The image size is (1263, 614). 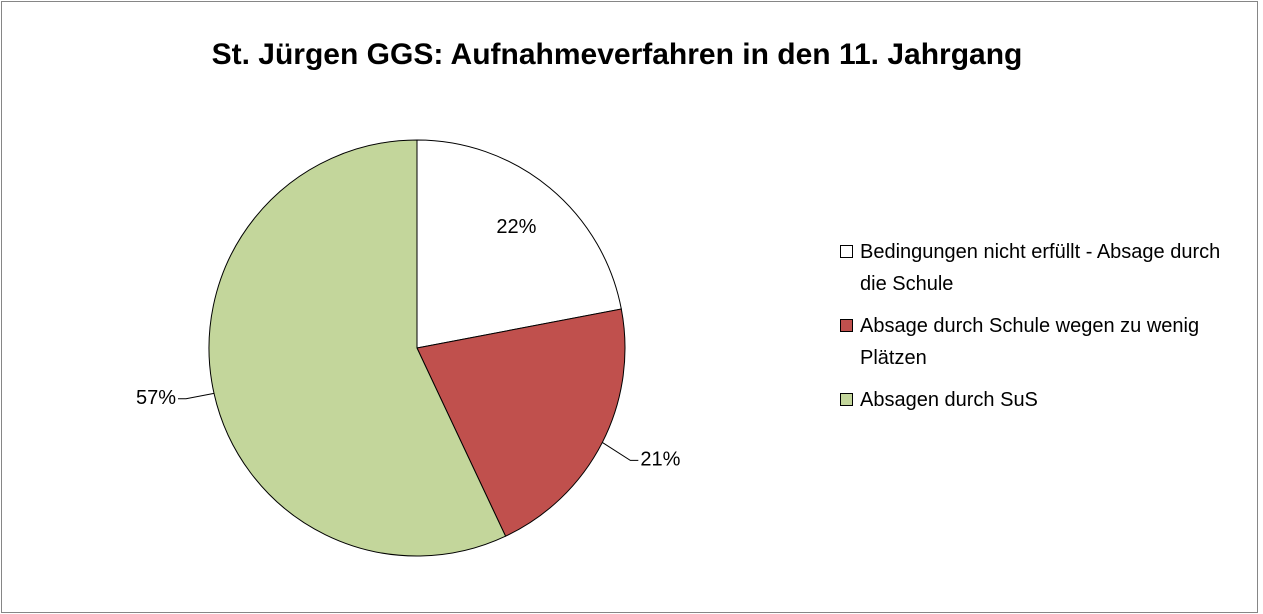 What do you see at coordinates (516, 227) in the screenshot?
I see `data-label: 22%` at bounding box center [516, 227].